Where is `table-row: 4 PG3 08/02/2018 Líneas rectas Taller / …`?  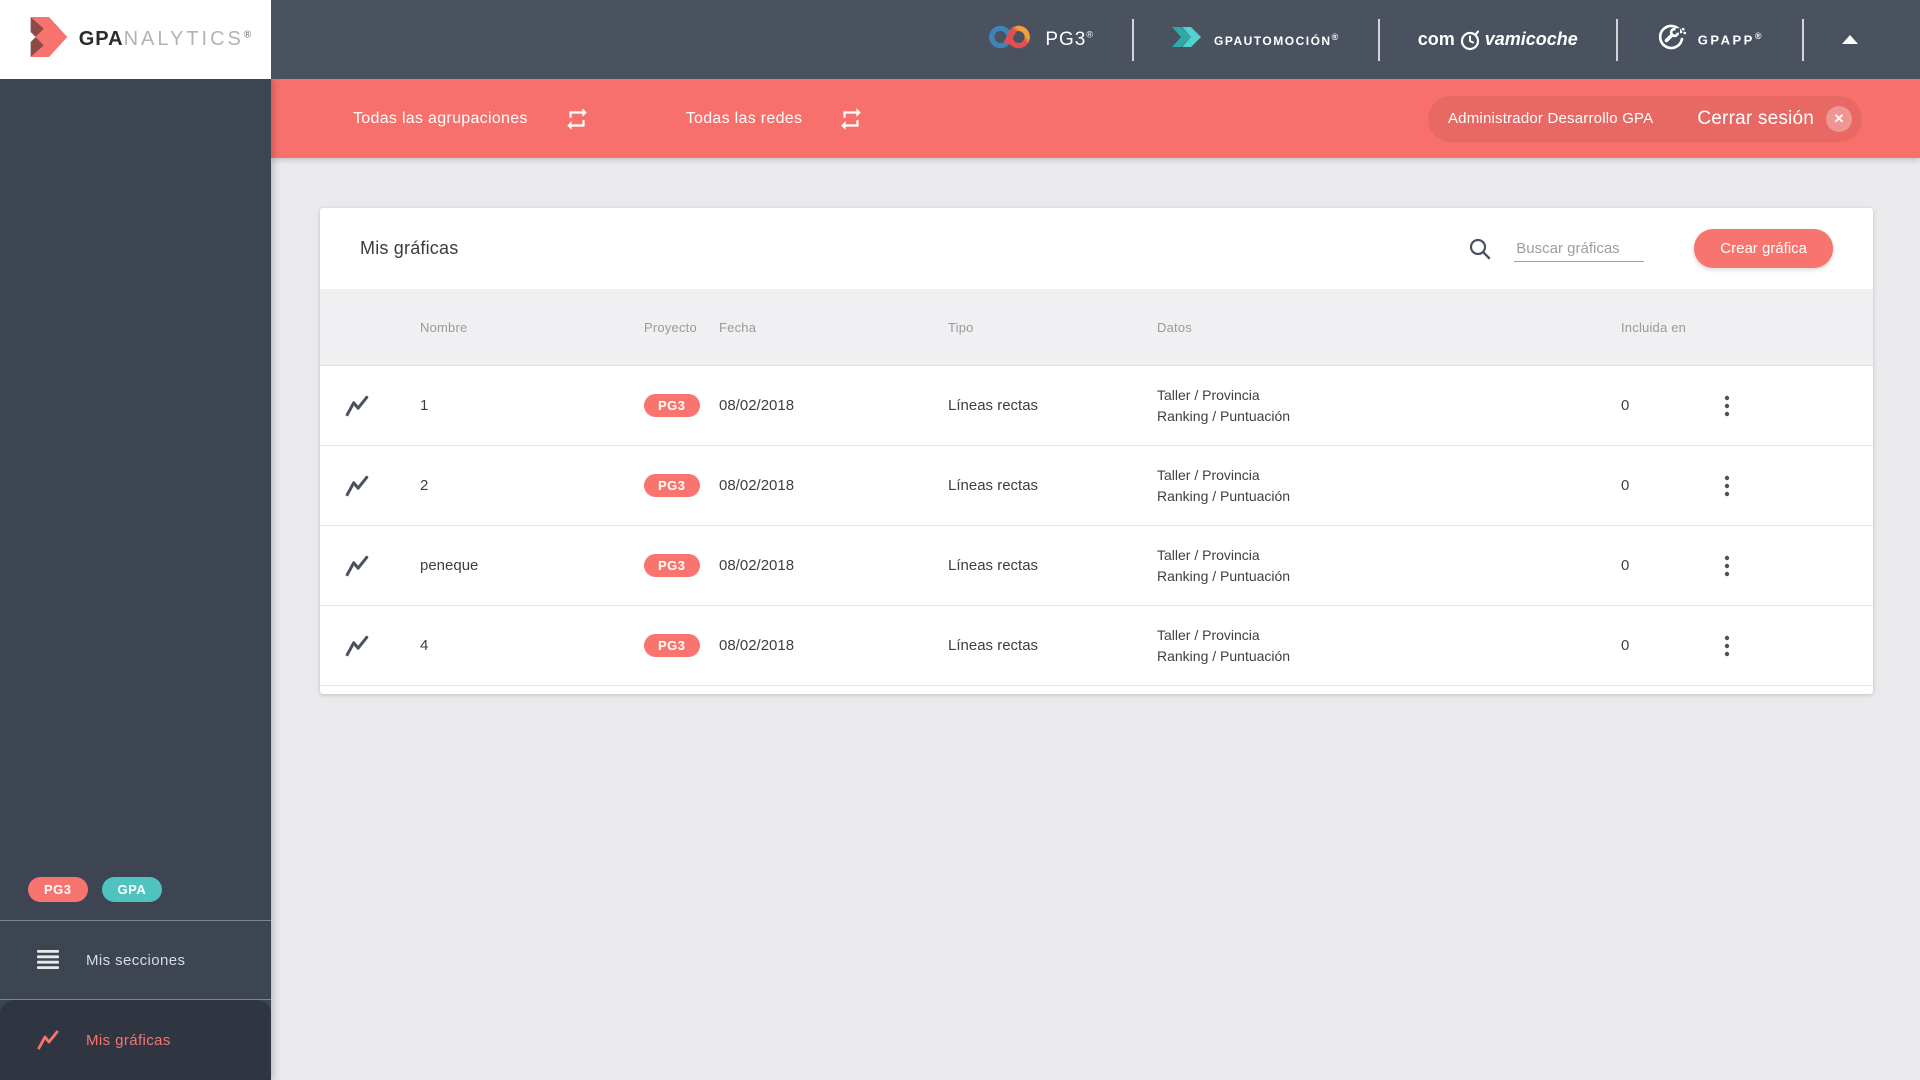
table-row: 4 PG3 08/02/2018 Líneas rectas Taller / … is located at coordinates (1096, 646).